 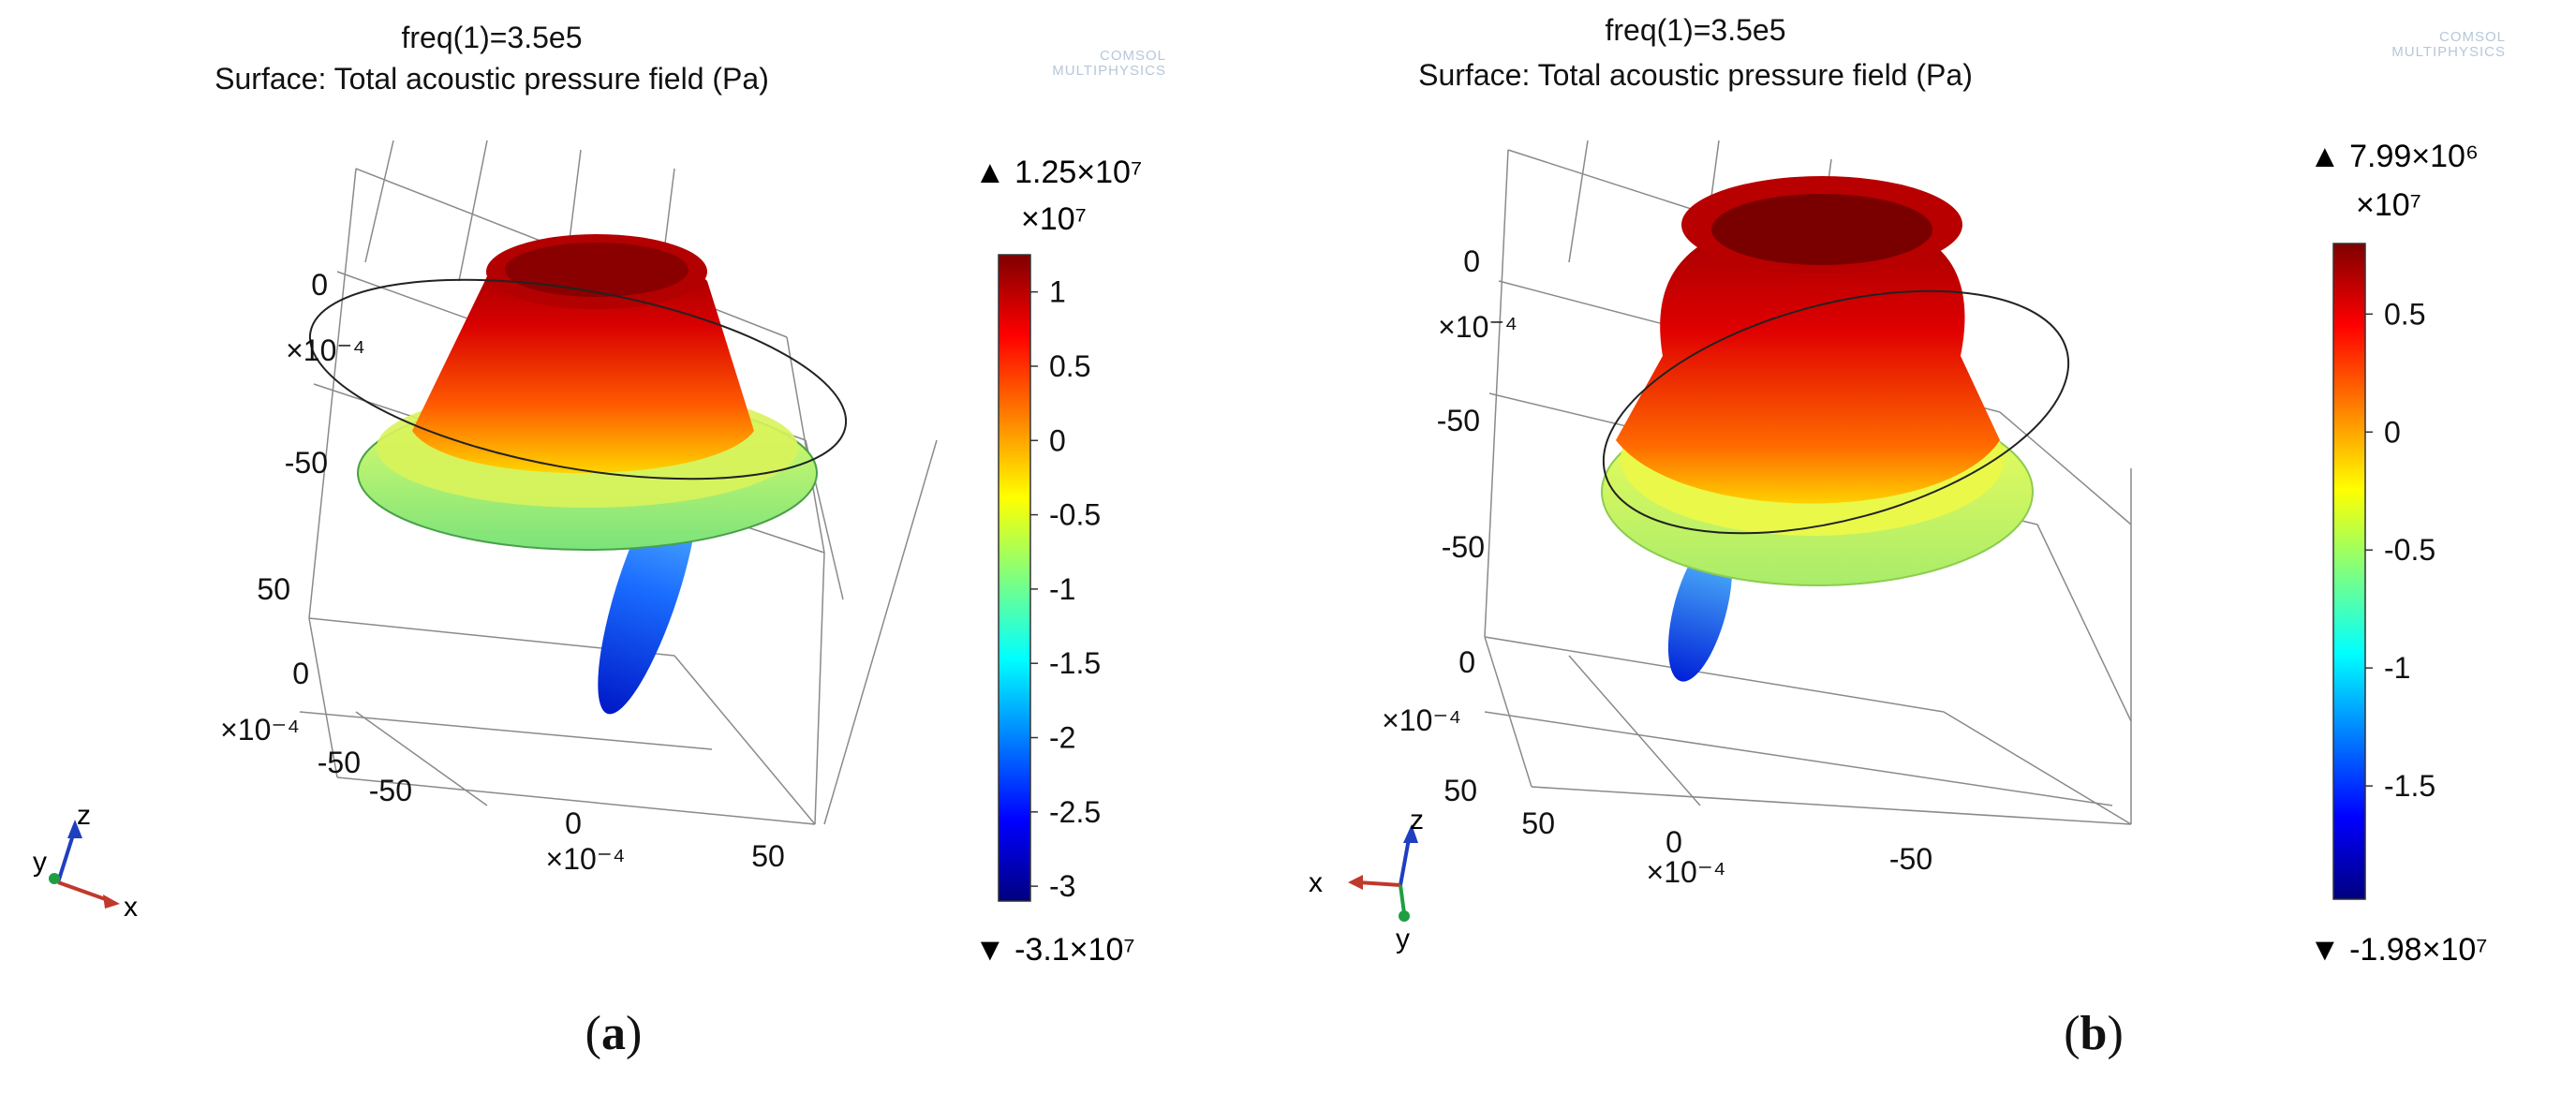 I want to click on x-tick-2: 50, so click(x=768, y=856).